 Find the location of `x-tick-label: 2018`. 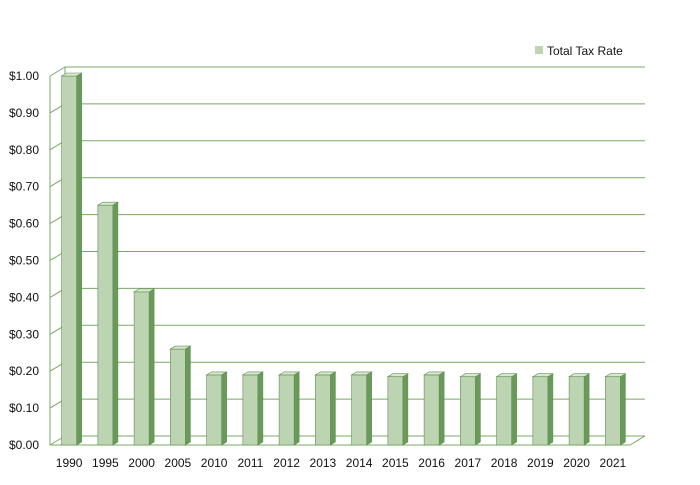

x-tick-label: 2018 is located at coordinates (504, 463).